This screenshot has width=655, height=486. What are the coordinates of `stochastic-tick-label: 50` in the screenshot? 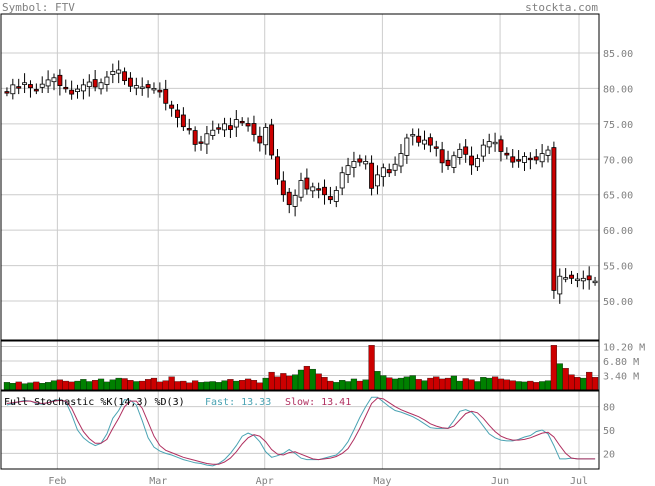 It's located at (609, 431).